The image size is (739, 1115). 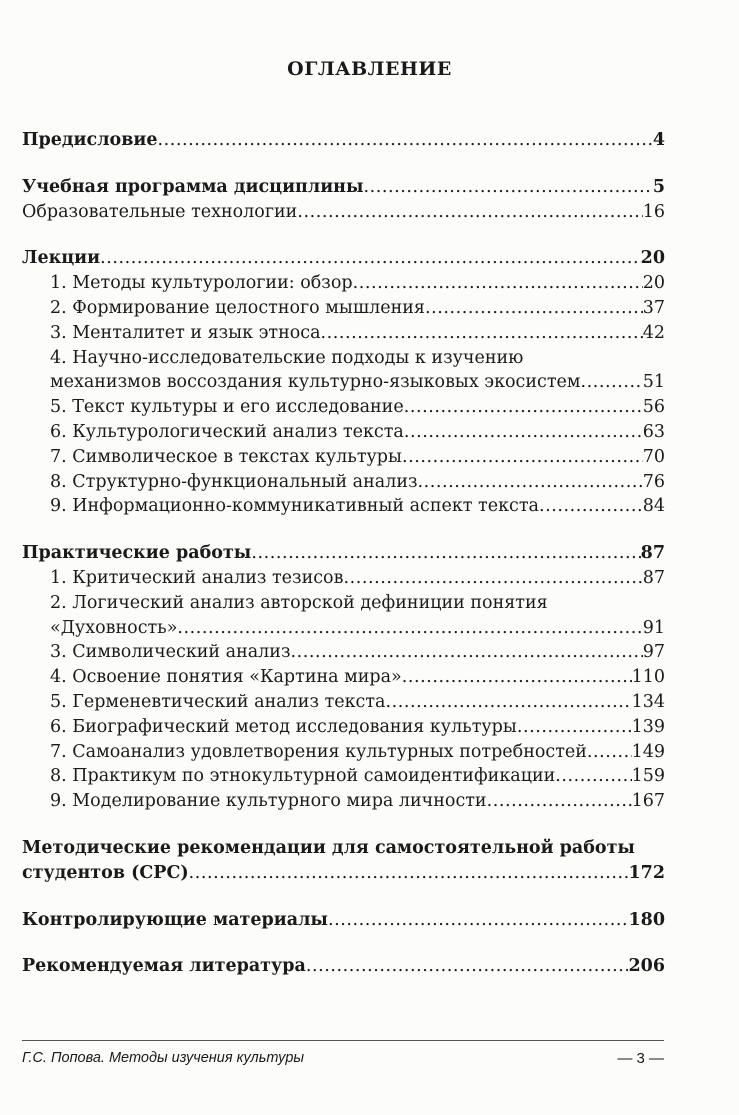 I want to click on toc-entry-title: 4. Освоение понятия «Картина мира», so click(x=226, y=677).